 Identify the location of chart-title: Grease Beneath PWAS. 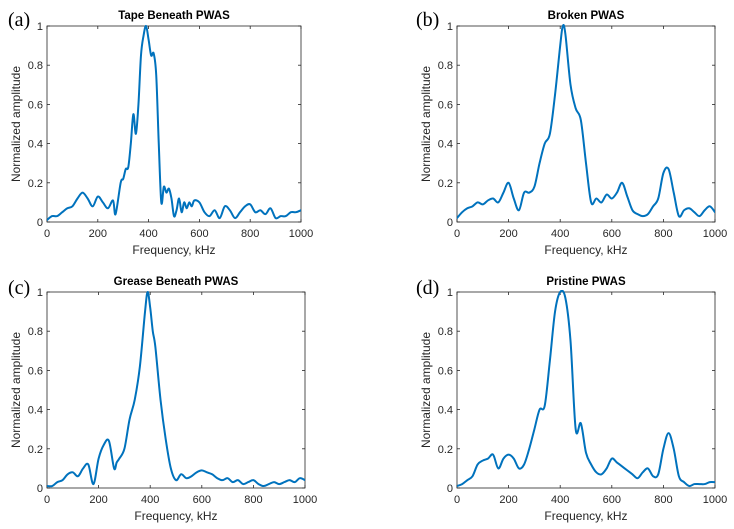
(176, 282).